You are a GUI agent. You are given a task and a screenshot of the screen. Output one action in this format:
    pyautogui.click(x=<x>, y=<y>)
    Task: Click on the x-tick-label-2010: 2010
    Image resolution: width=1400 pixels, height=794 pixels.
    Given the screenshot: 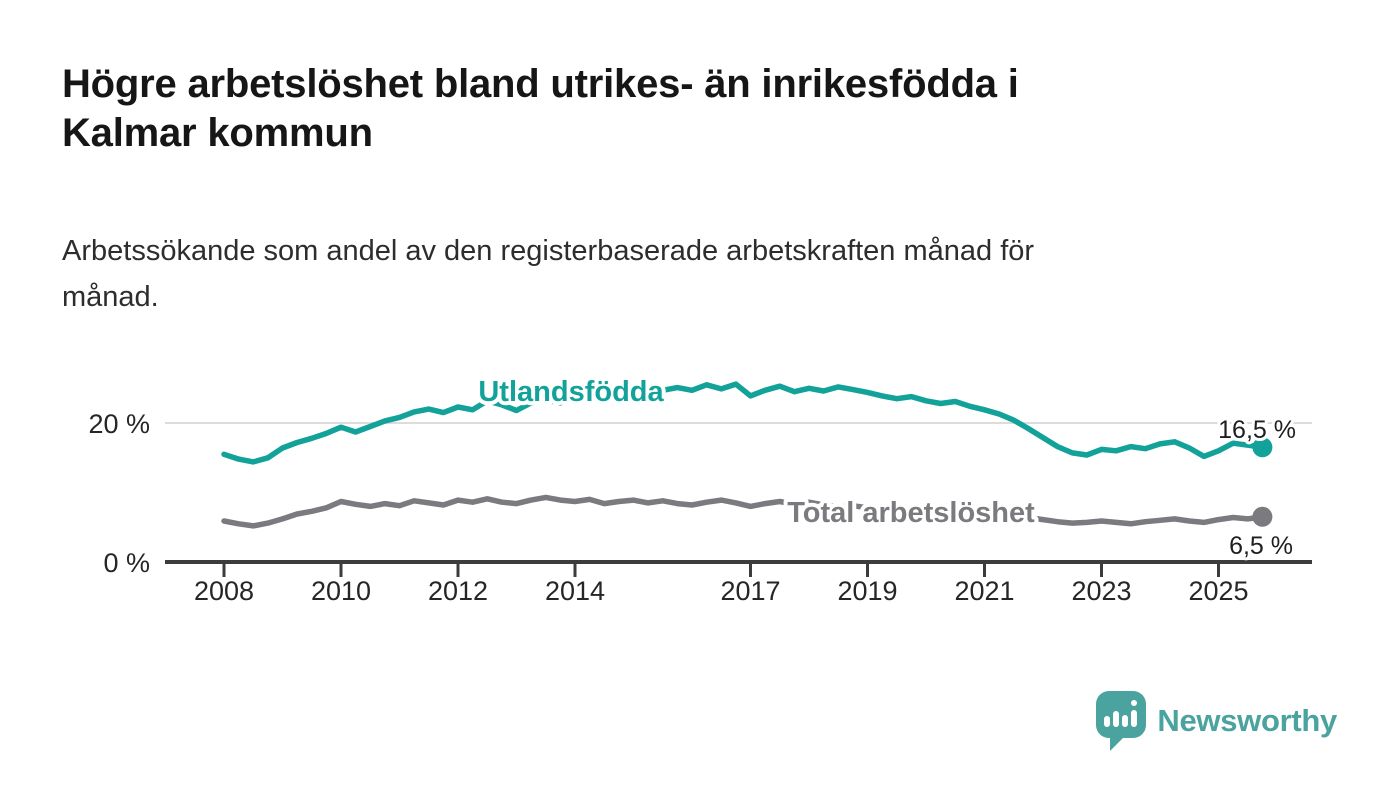 What is the action you would take?
    pyautogui.click(x=341, y=591)
    